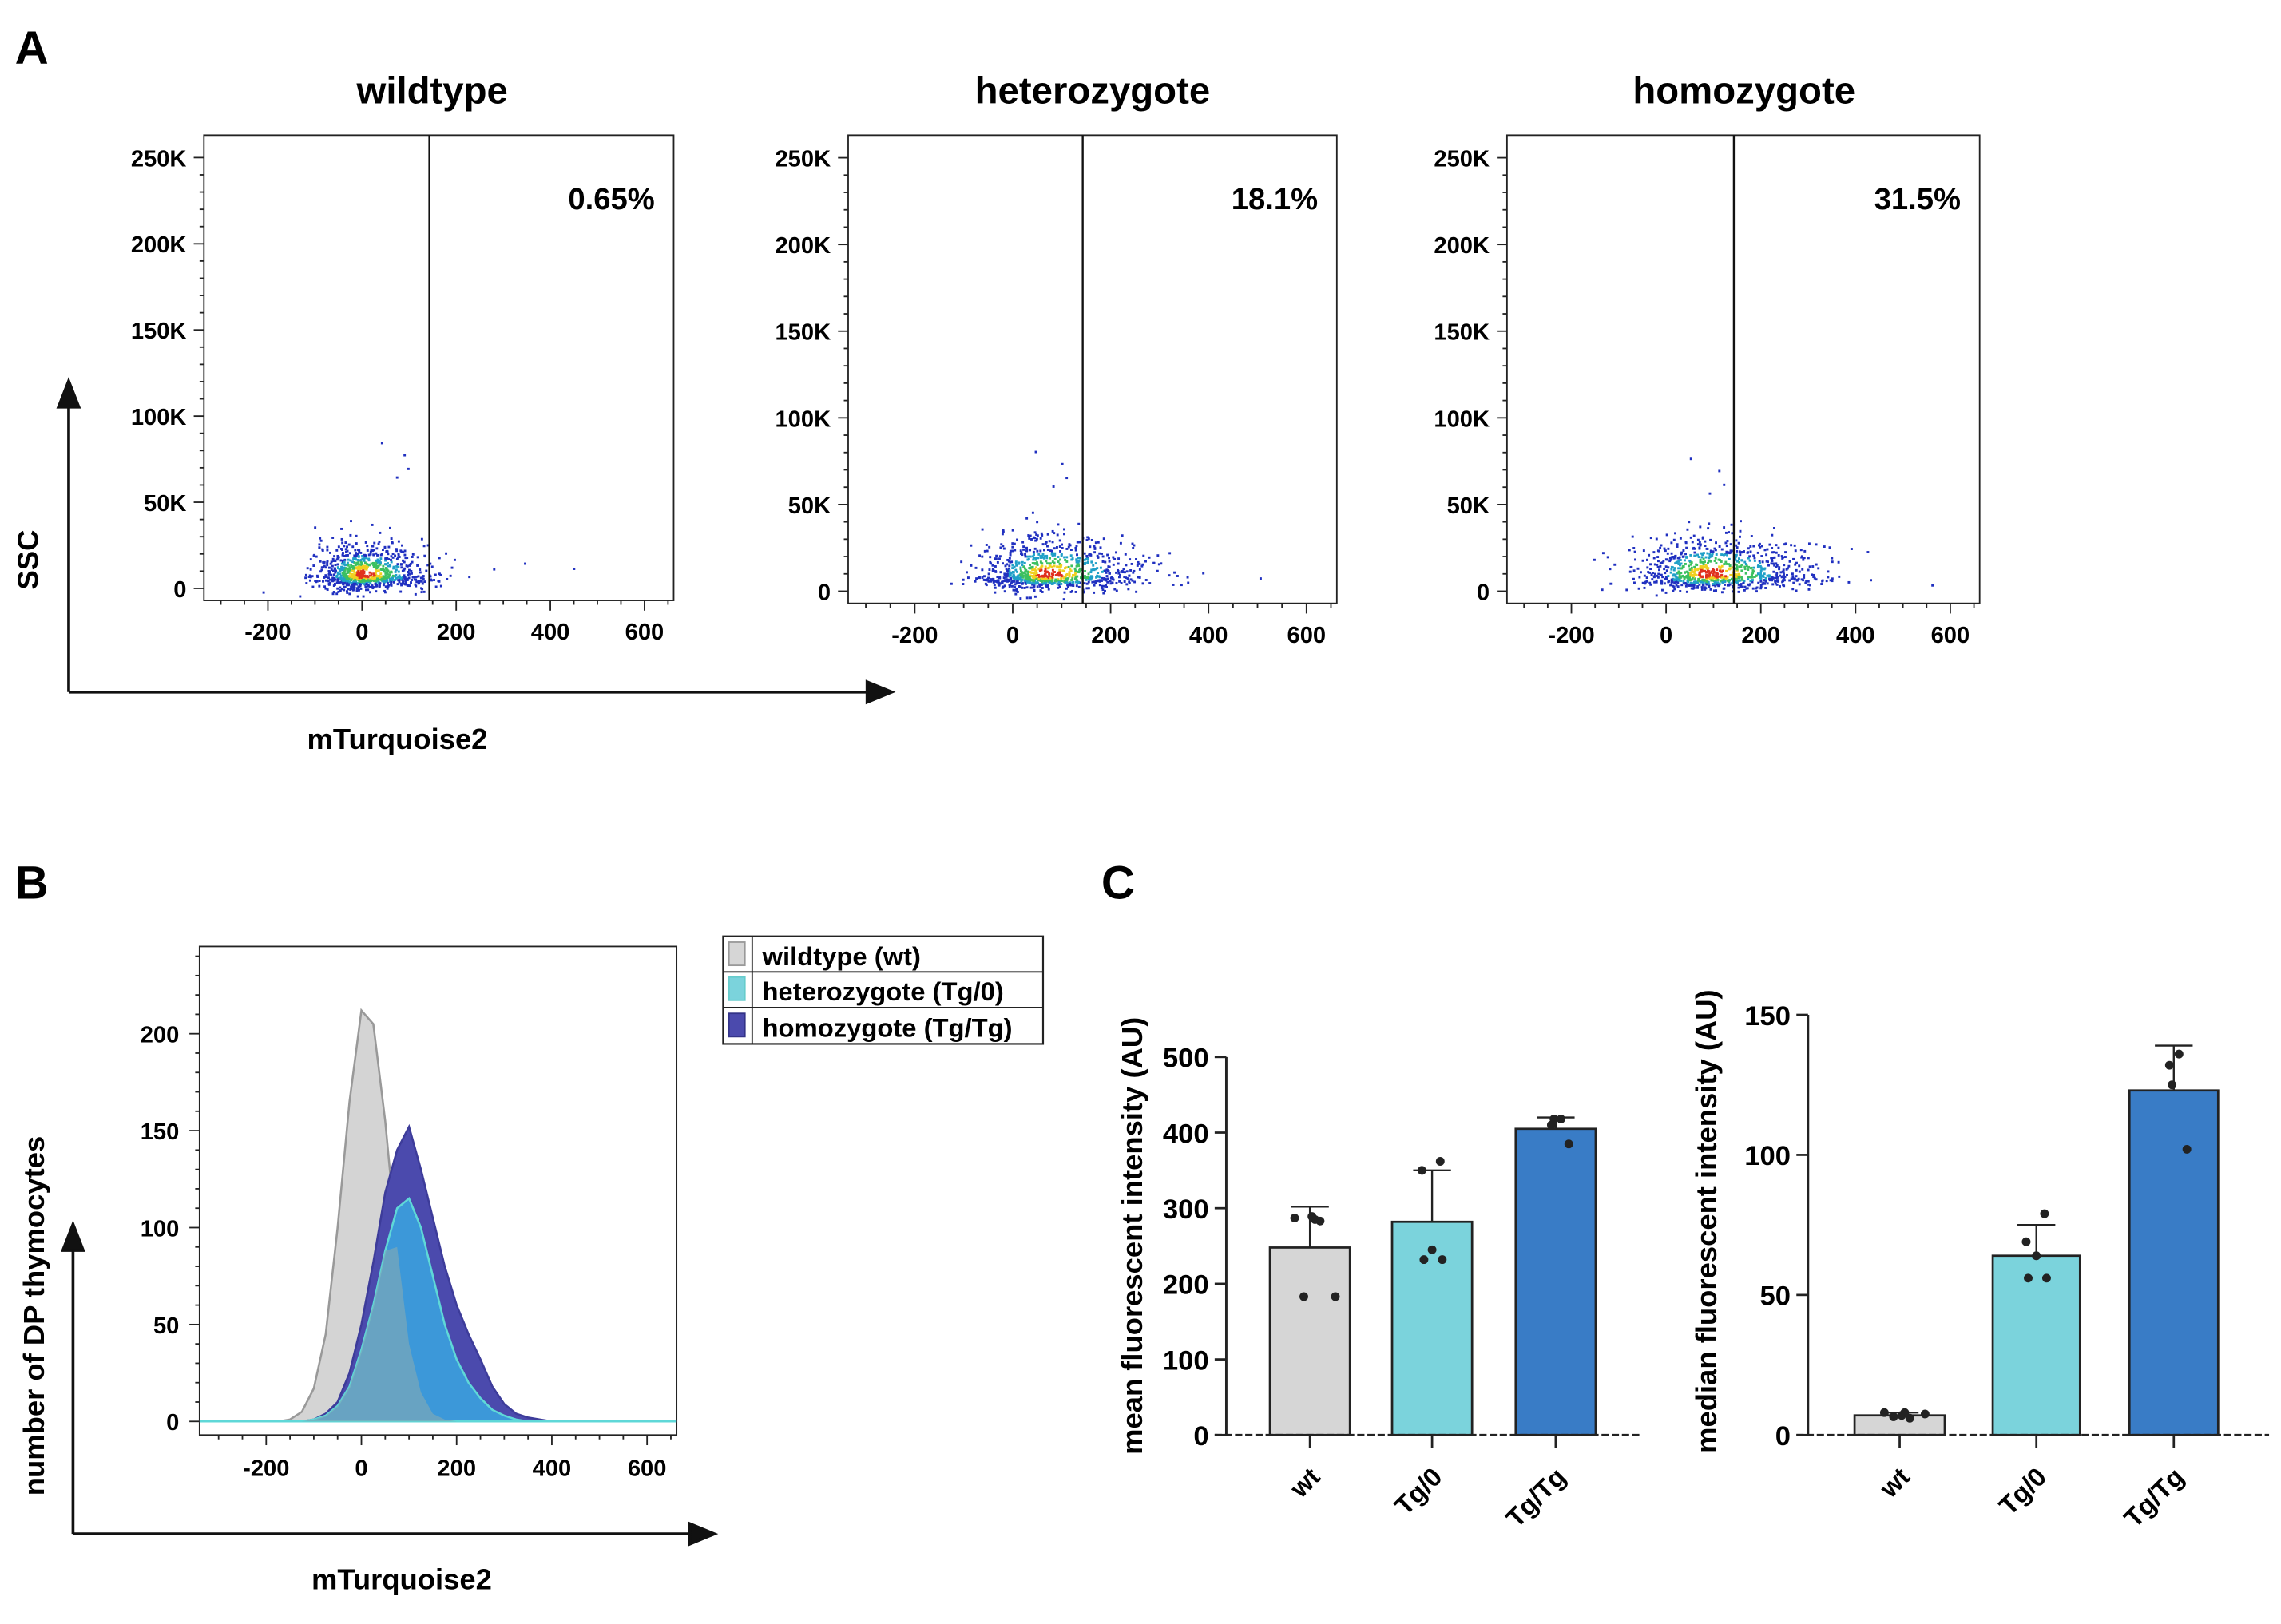 This screenshot has width=2281, height=1624. What do you see at coordinates (1186, 1059) in the screenshot?
I see `y-tick-label: 500` at bounding box center [1186, 1059].